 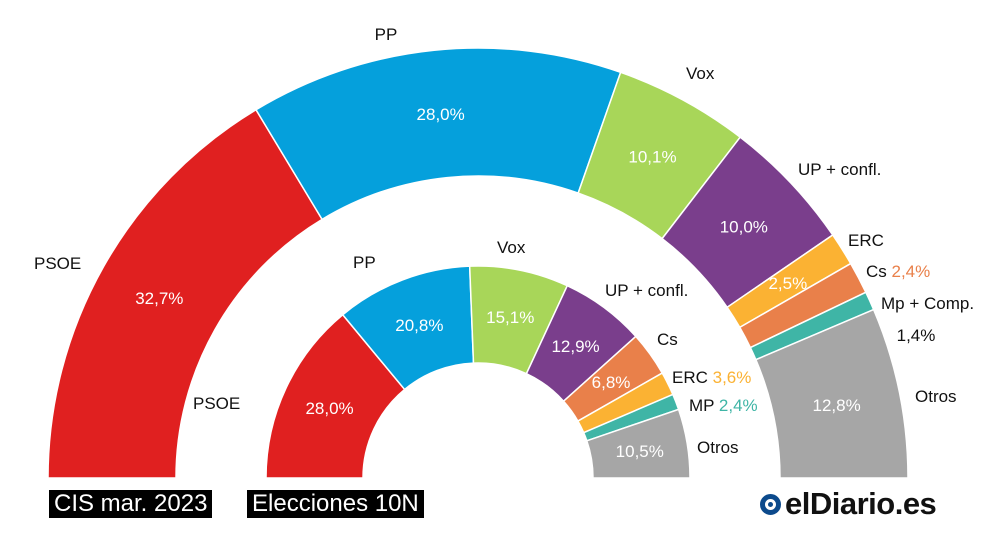 What do you see at coordinates (510, 317) in the screenshot?
I see `inner-value-vox: 15,1%` at bounding box center [510, 317].